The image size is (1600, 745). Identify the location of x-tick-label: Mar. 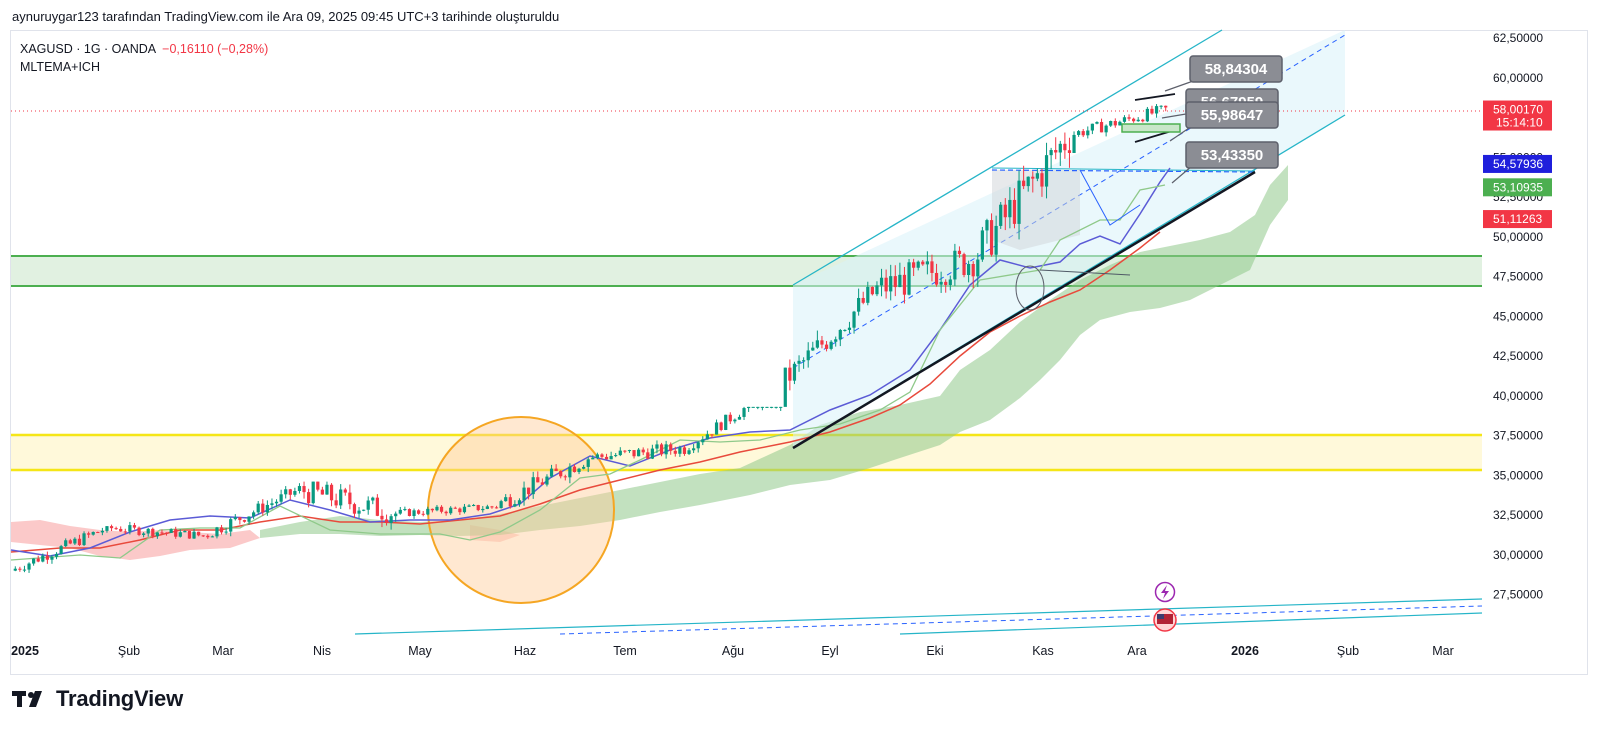
(1443, 651).